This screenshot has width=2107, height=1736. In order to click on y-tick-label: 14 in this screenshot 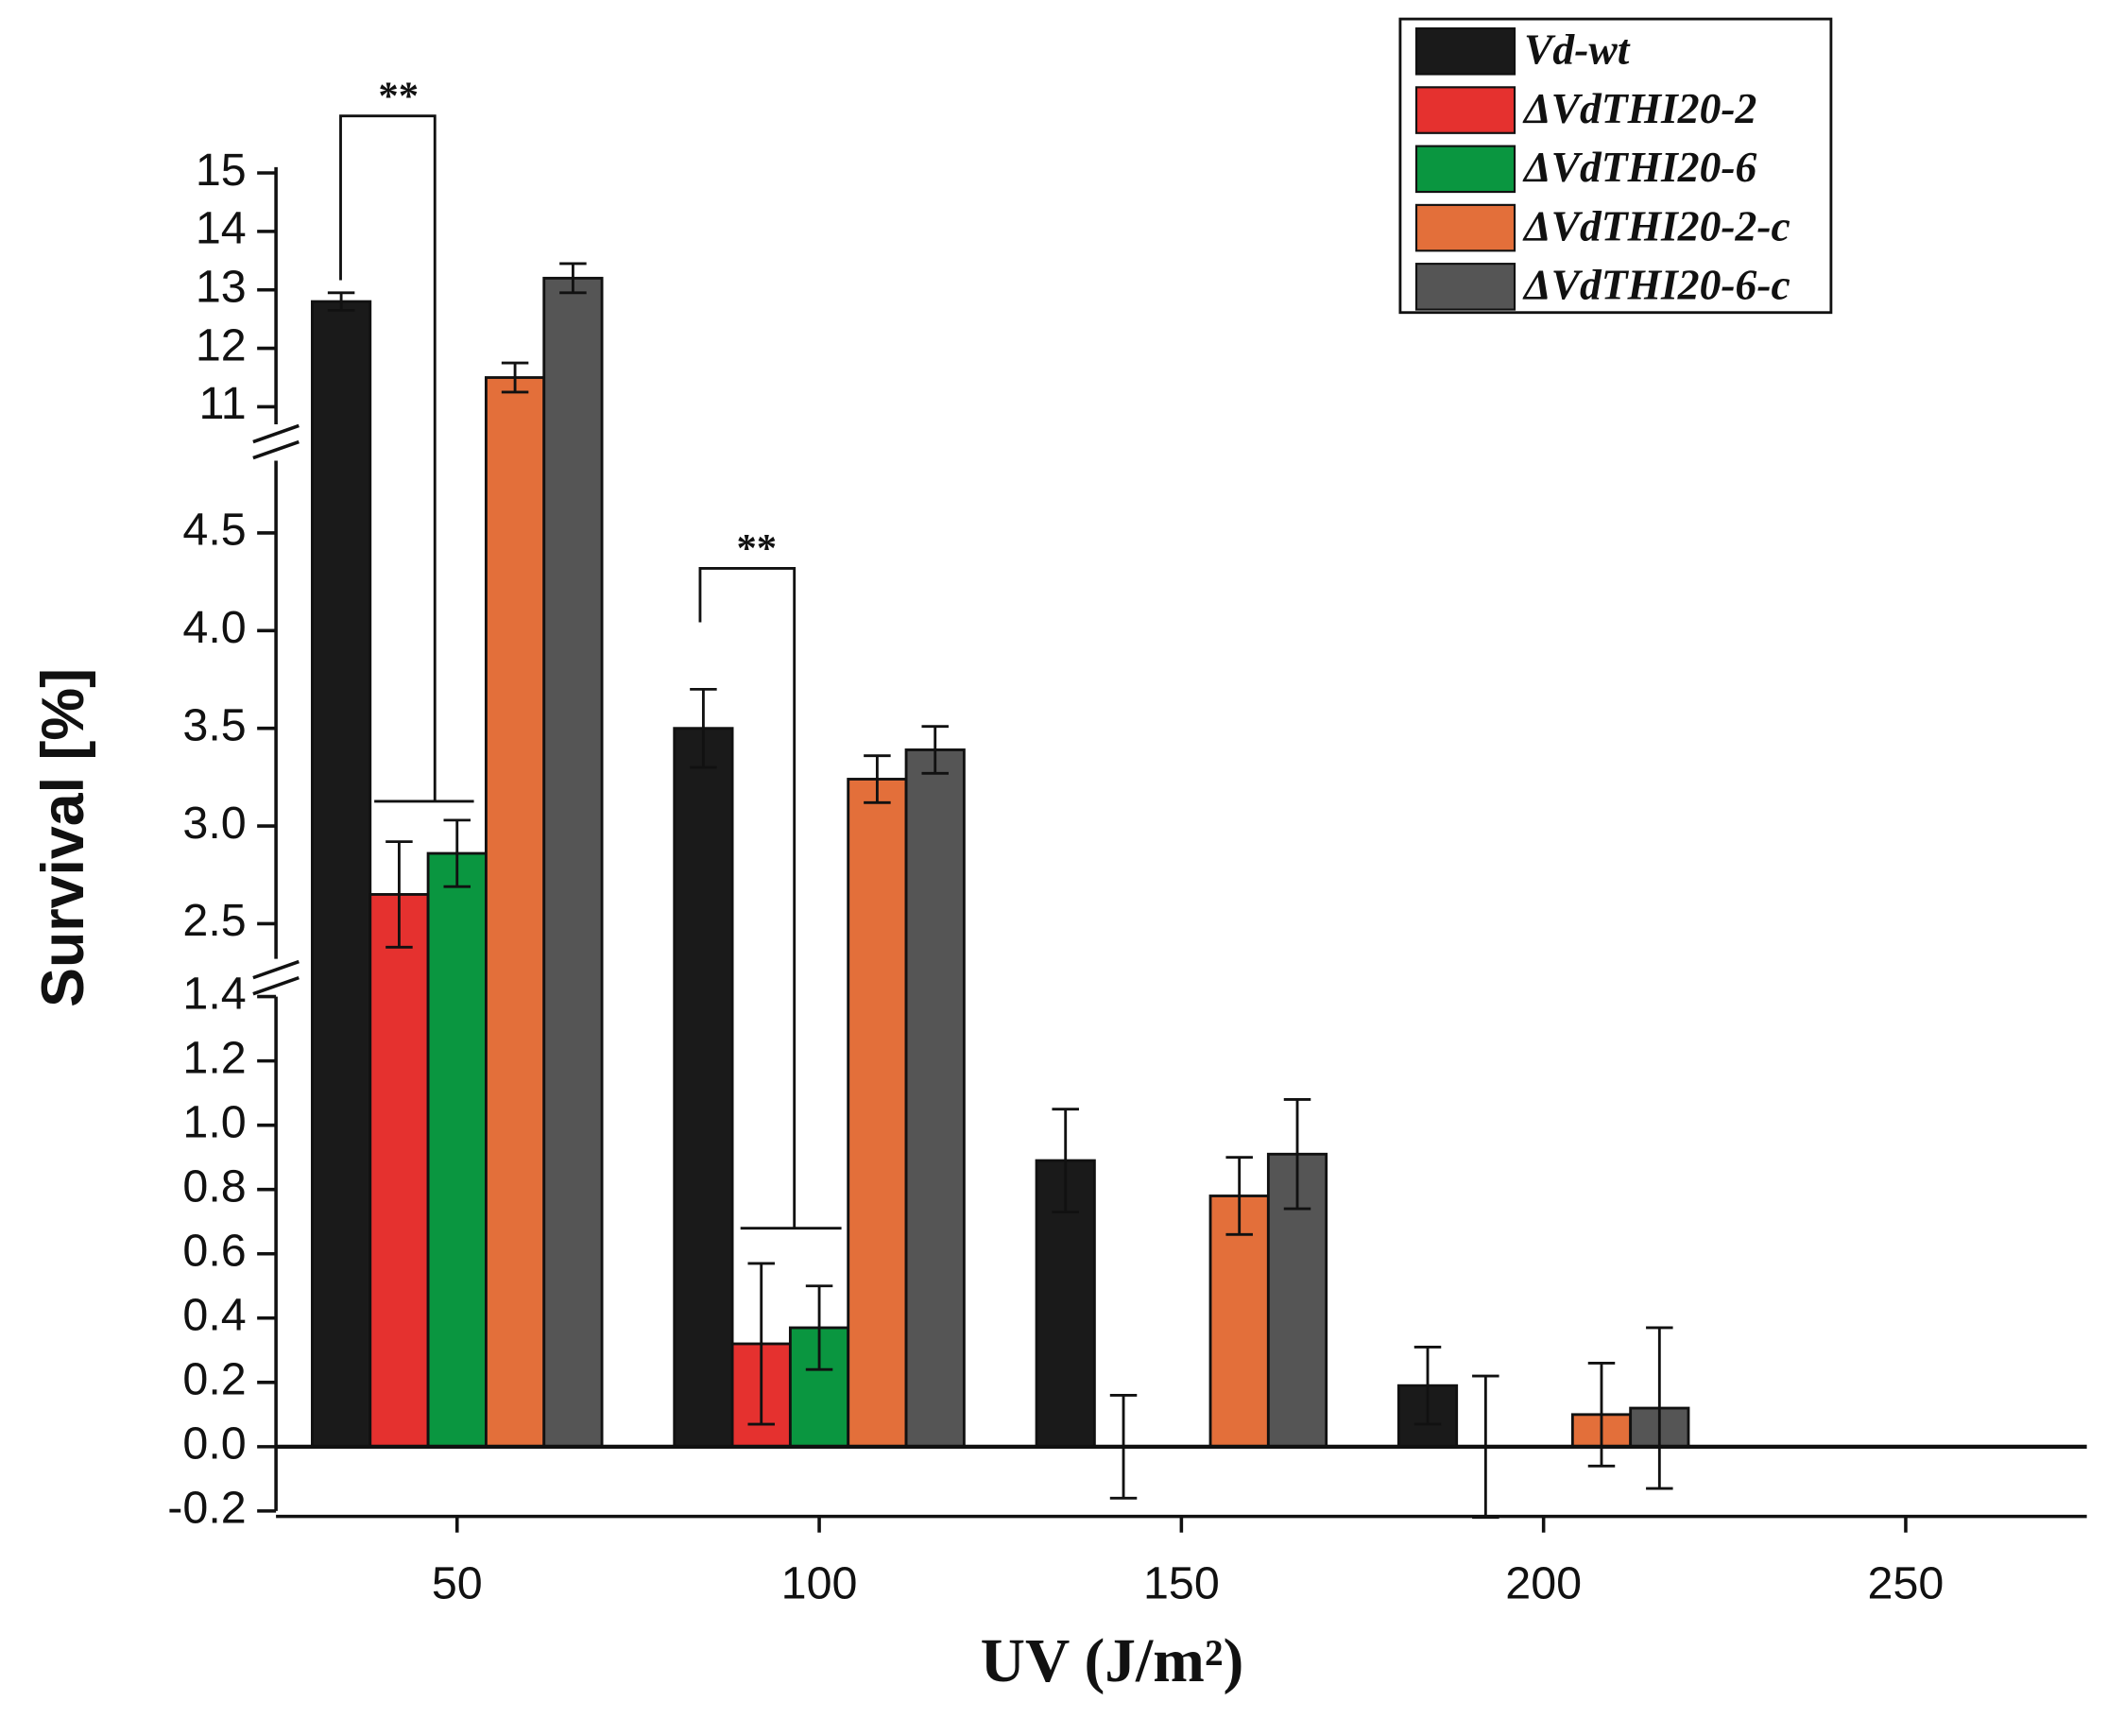, I will do `click(222, 228)`.